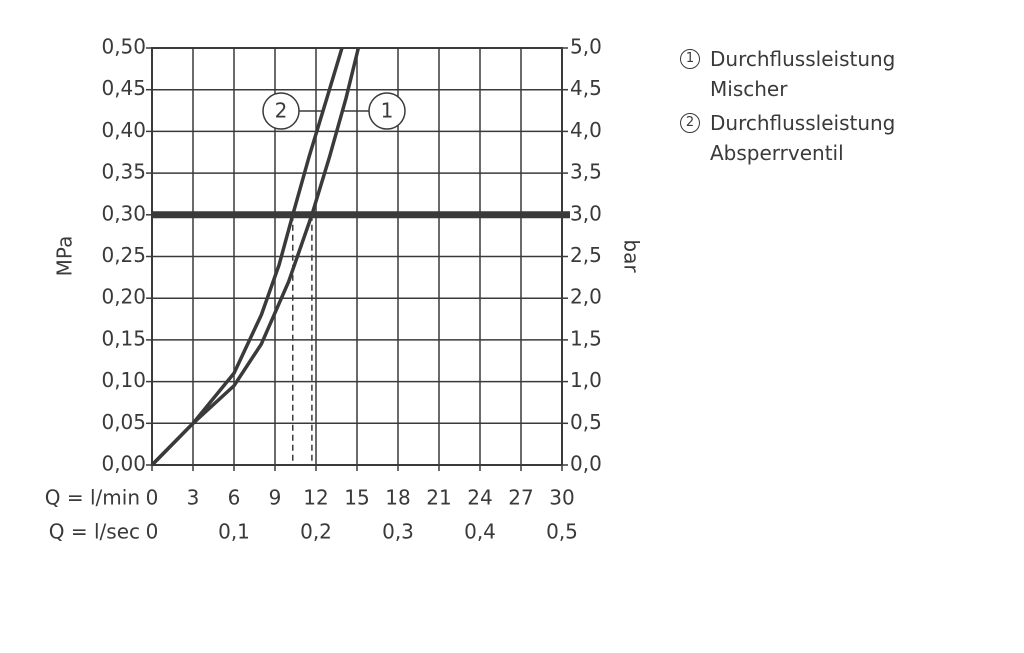 The image size is (1024, 653). What do you see at coordinates (586, 464) in the screenshot?
I see `y2-tick-label: 0,0` at bounding box center [586, 464].